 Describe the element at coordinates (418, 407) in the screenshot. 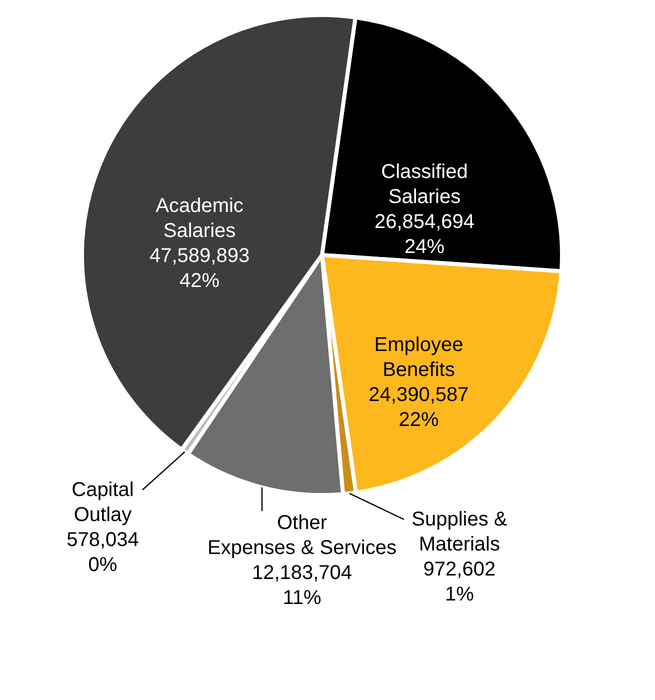

I see `data-label: 24,390,587 22%` at that location.